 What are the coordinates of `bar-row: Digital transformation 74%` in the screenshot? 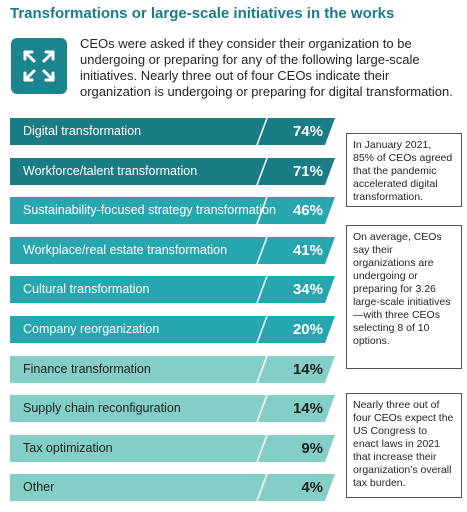 It's located at (172, 131).